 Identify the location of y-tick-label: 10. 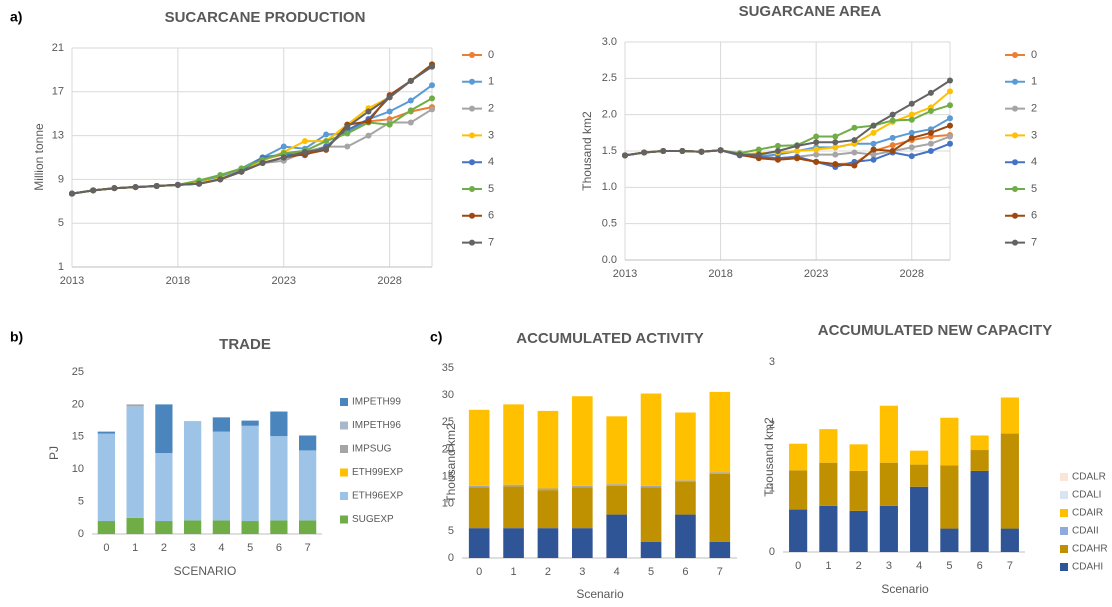
(78, 469).